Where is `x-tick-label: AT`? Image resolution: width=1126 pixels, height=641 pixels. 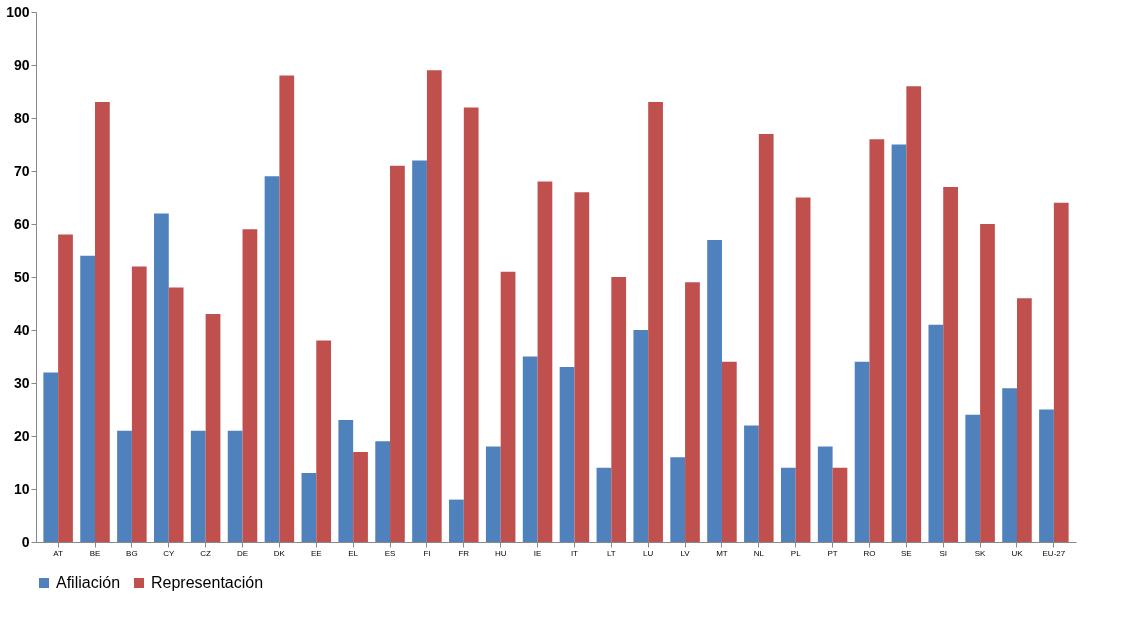 x-tick-label: AT is located at coordinates (58, 553).